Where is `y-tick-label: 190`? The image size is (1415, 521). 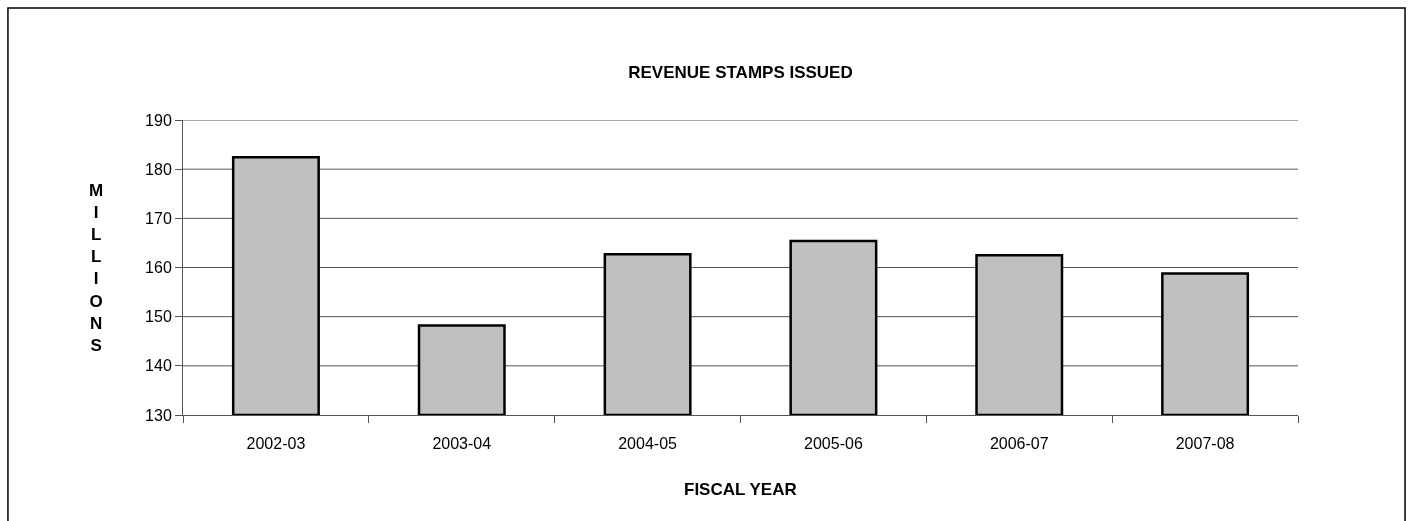 y-tick-label: 190 is located at coordinates (158, 120).